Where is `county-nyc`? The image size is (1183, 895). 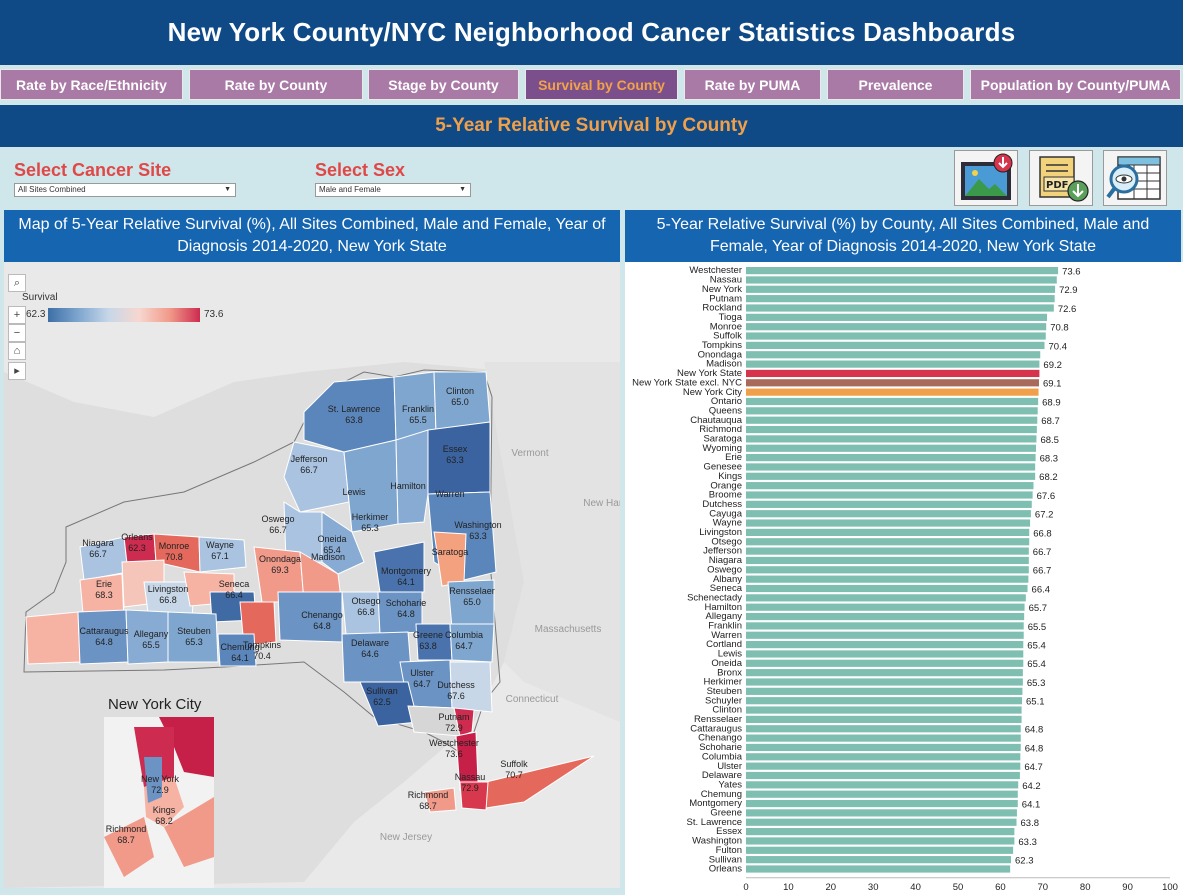
county-nyc is located at coordinates (440, 800).